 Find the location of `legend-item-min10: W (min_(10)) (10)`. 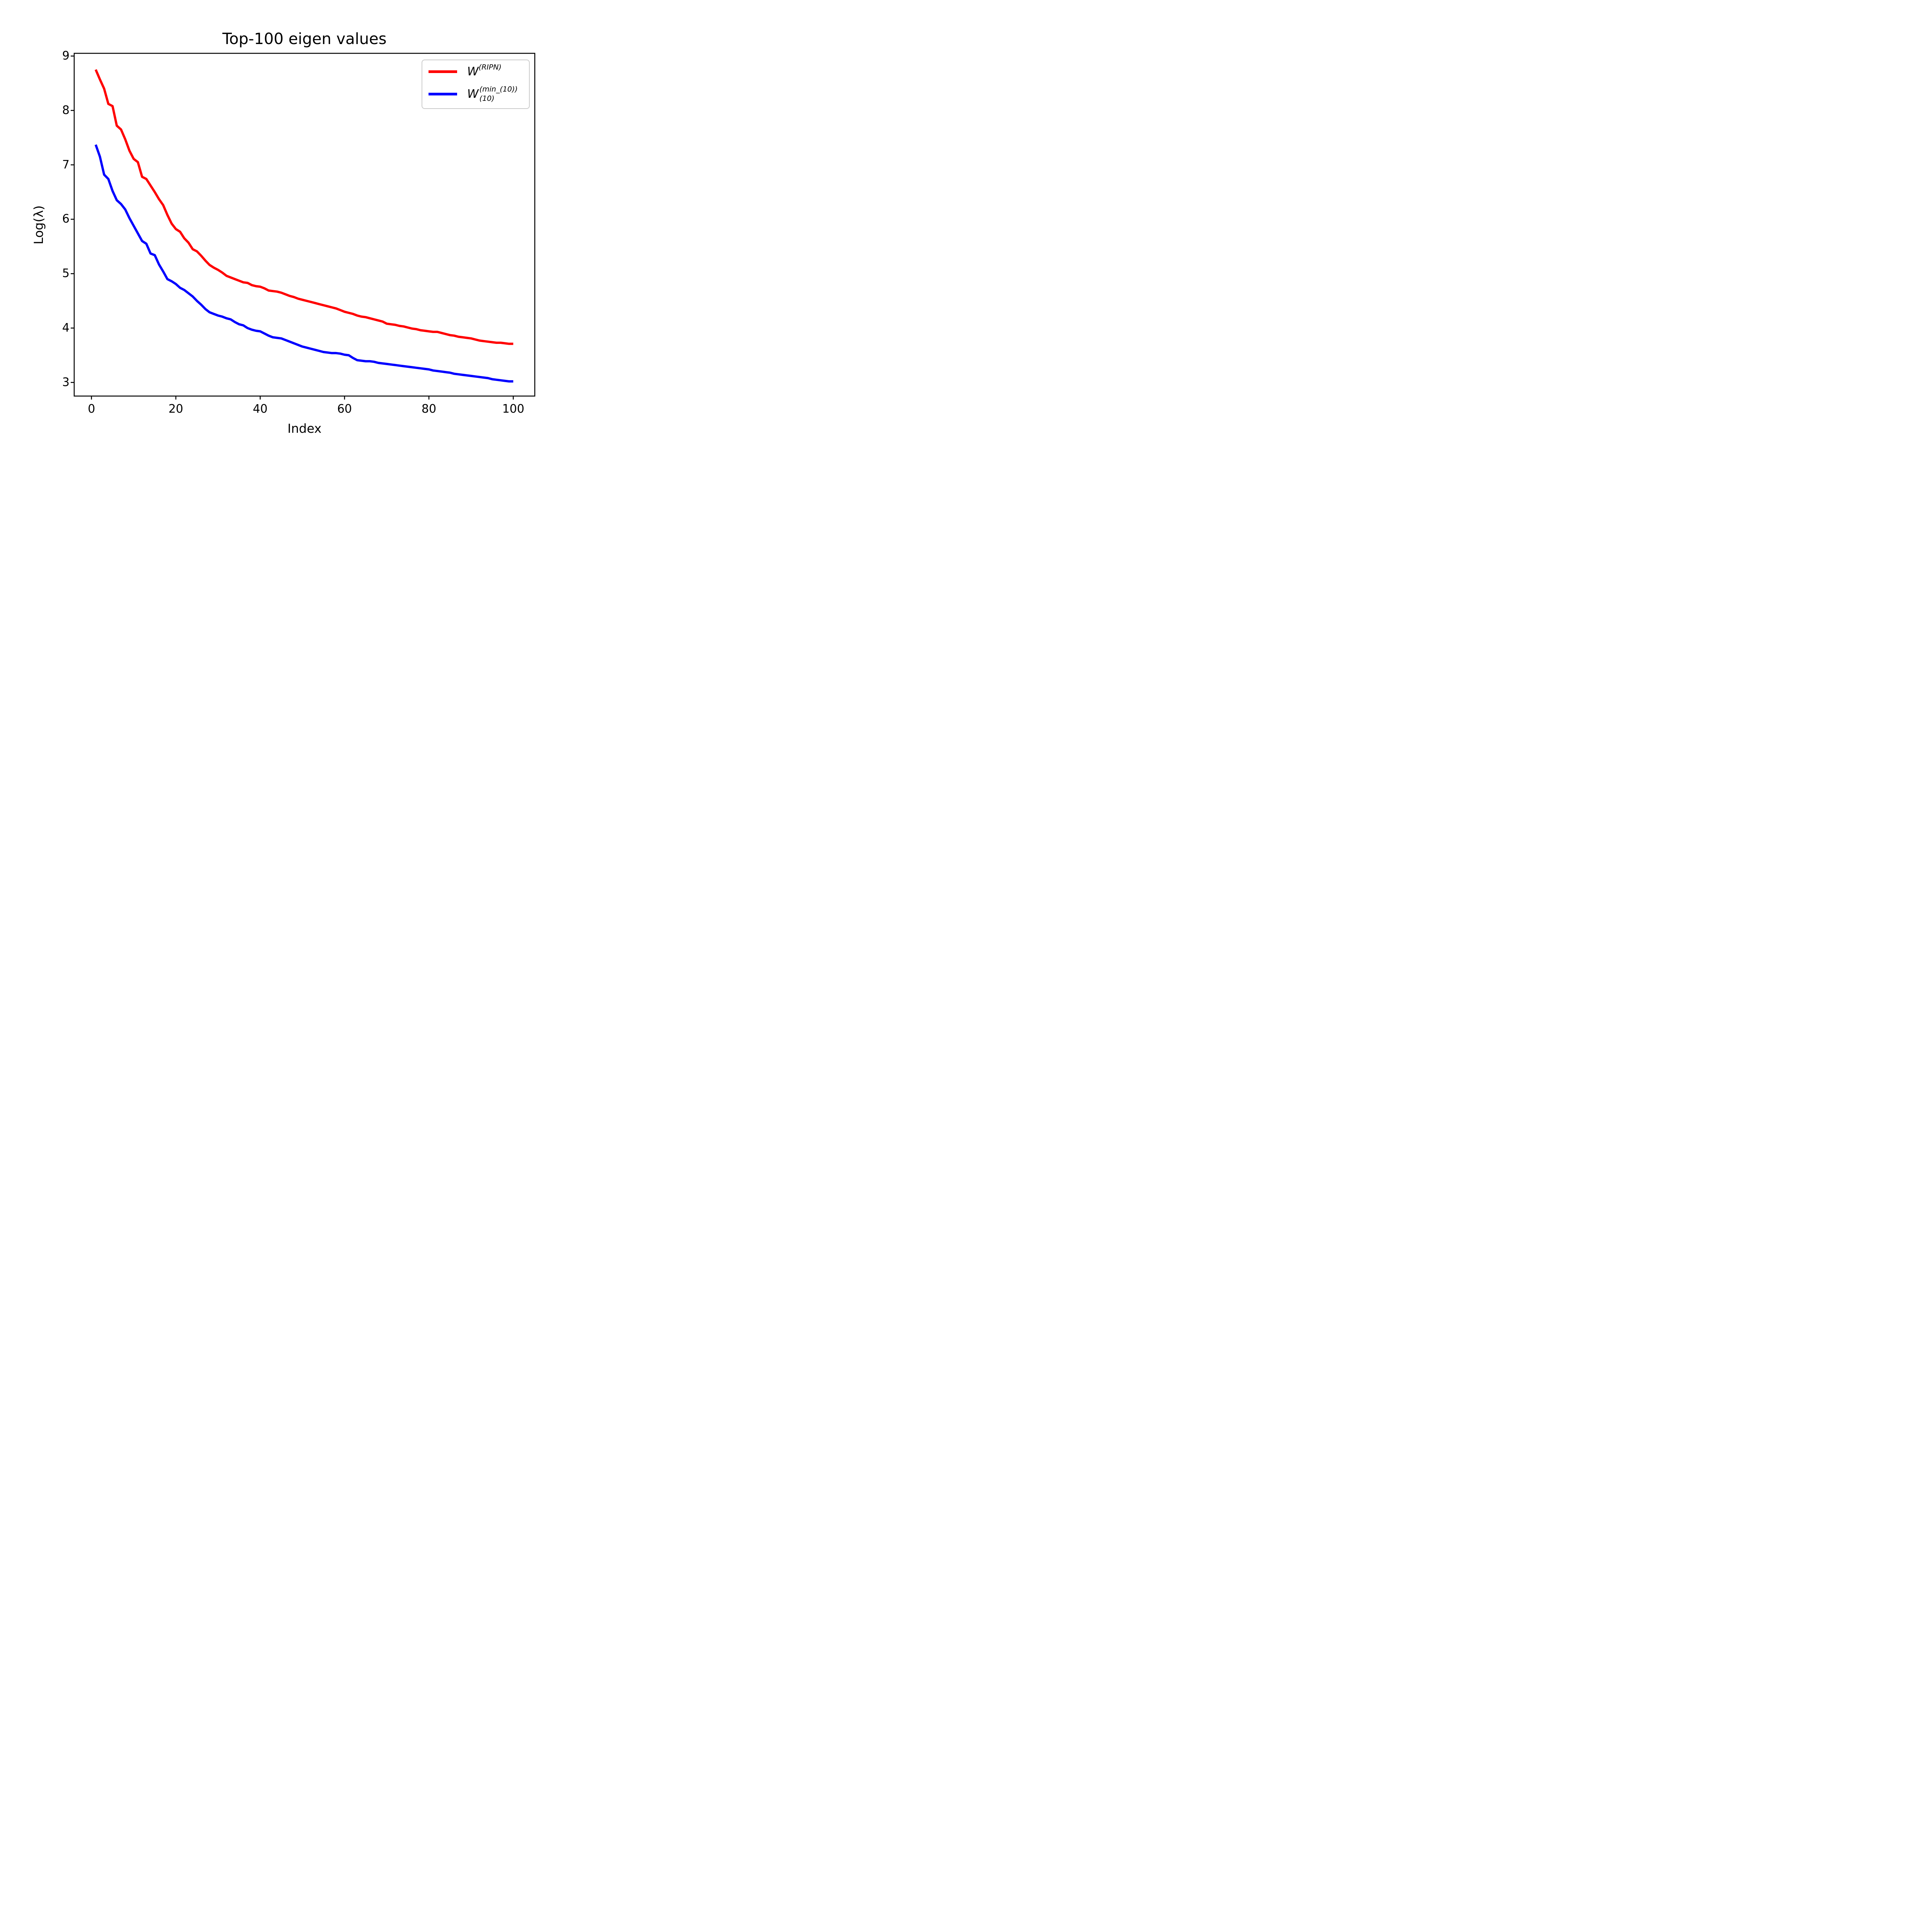

legend-item-min10: W (min_(10)) (10) is located at coordinates (475, 94).